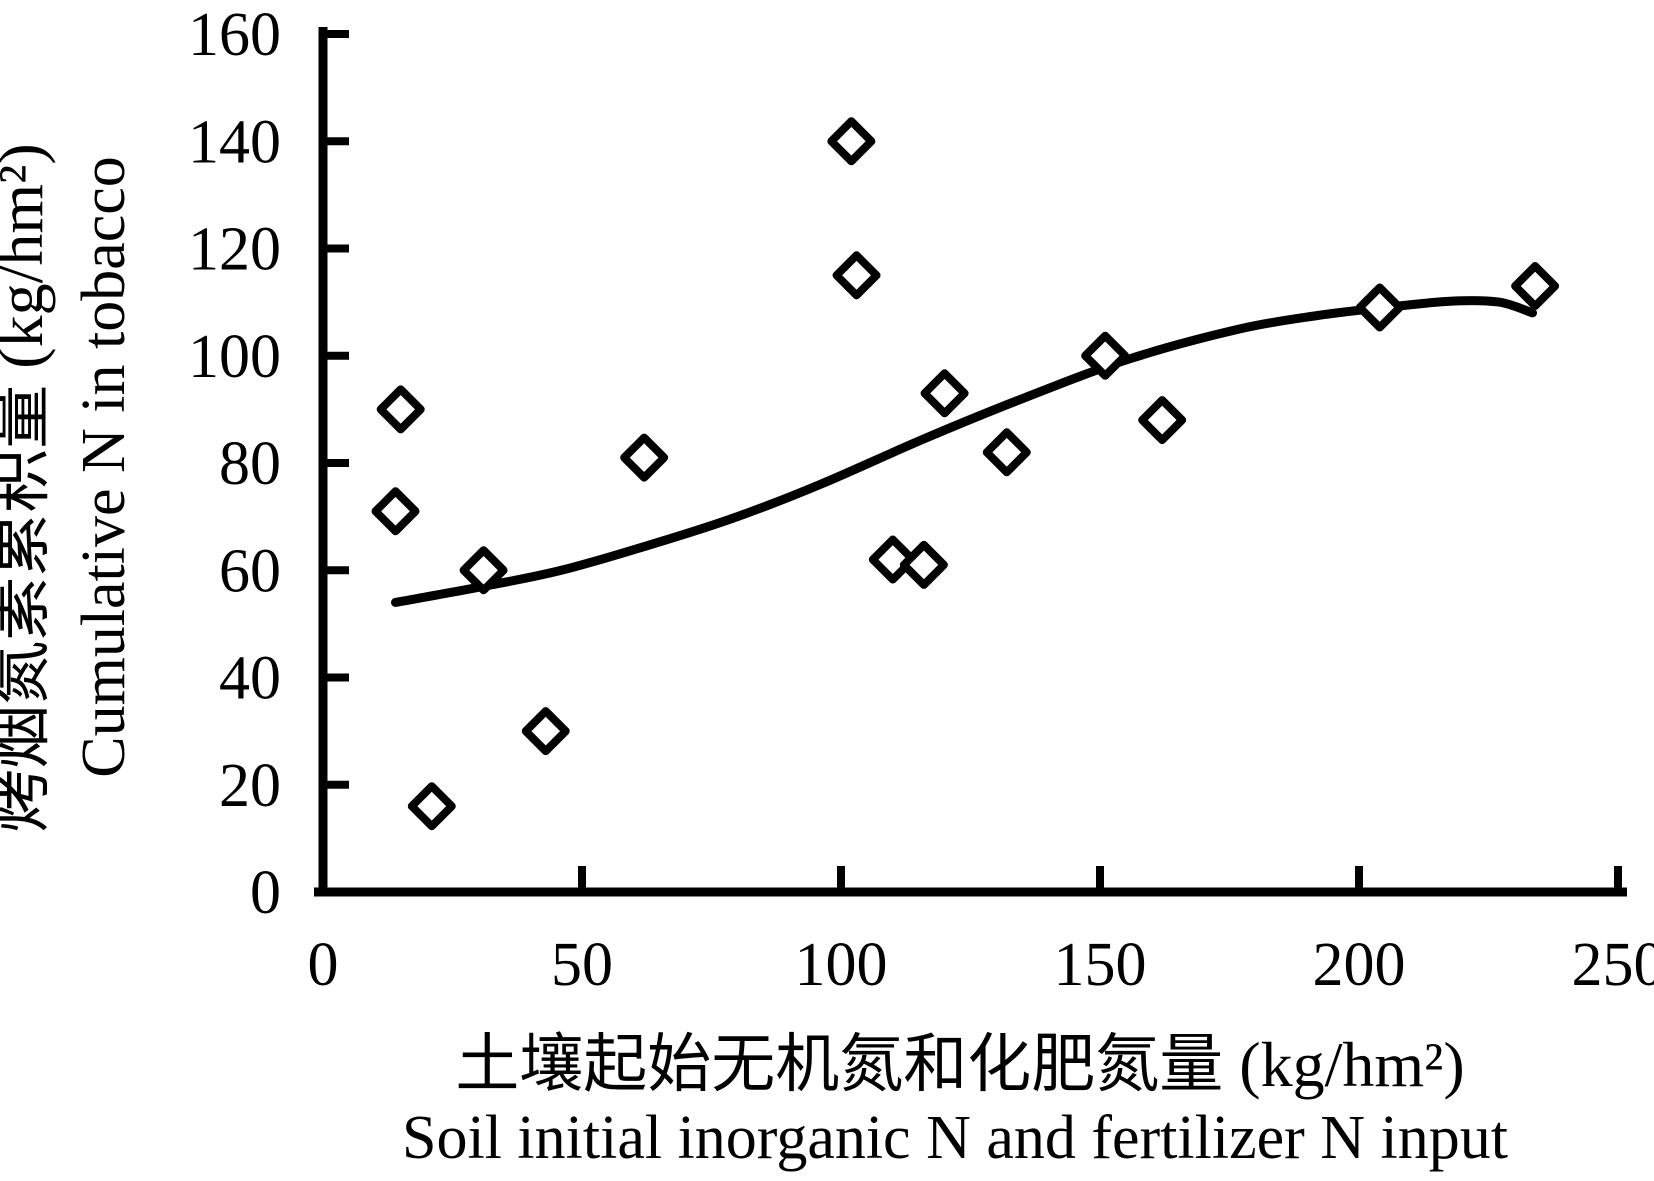 Image resolution: width=1654 pixels, height=1181 pixels. What do you see at coordinates (265, 893) in the screenshot?
I see `y-tick-label: 0` at bounding box center [265, 893].